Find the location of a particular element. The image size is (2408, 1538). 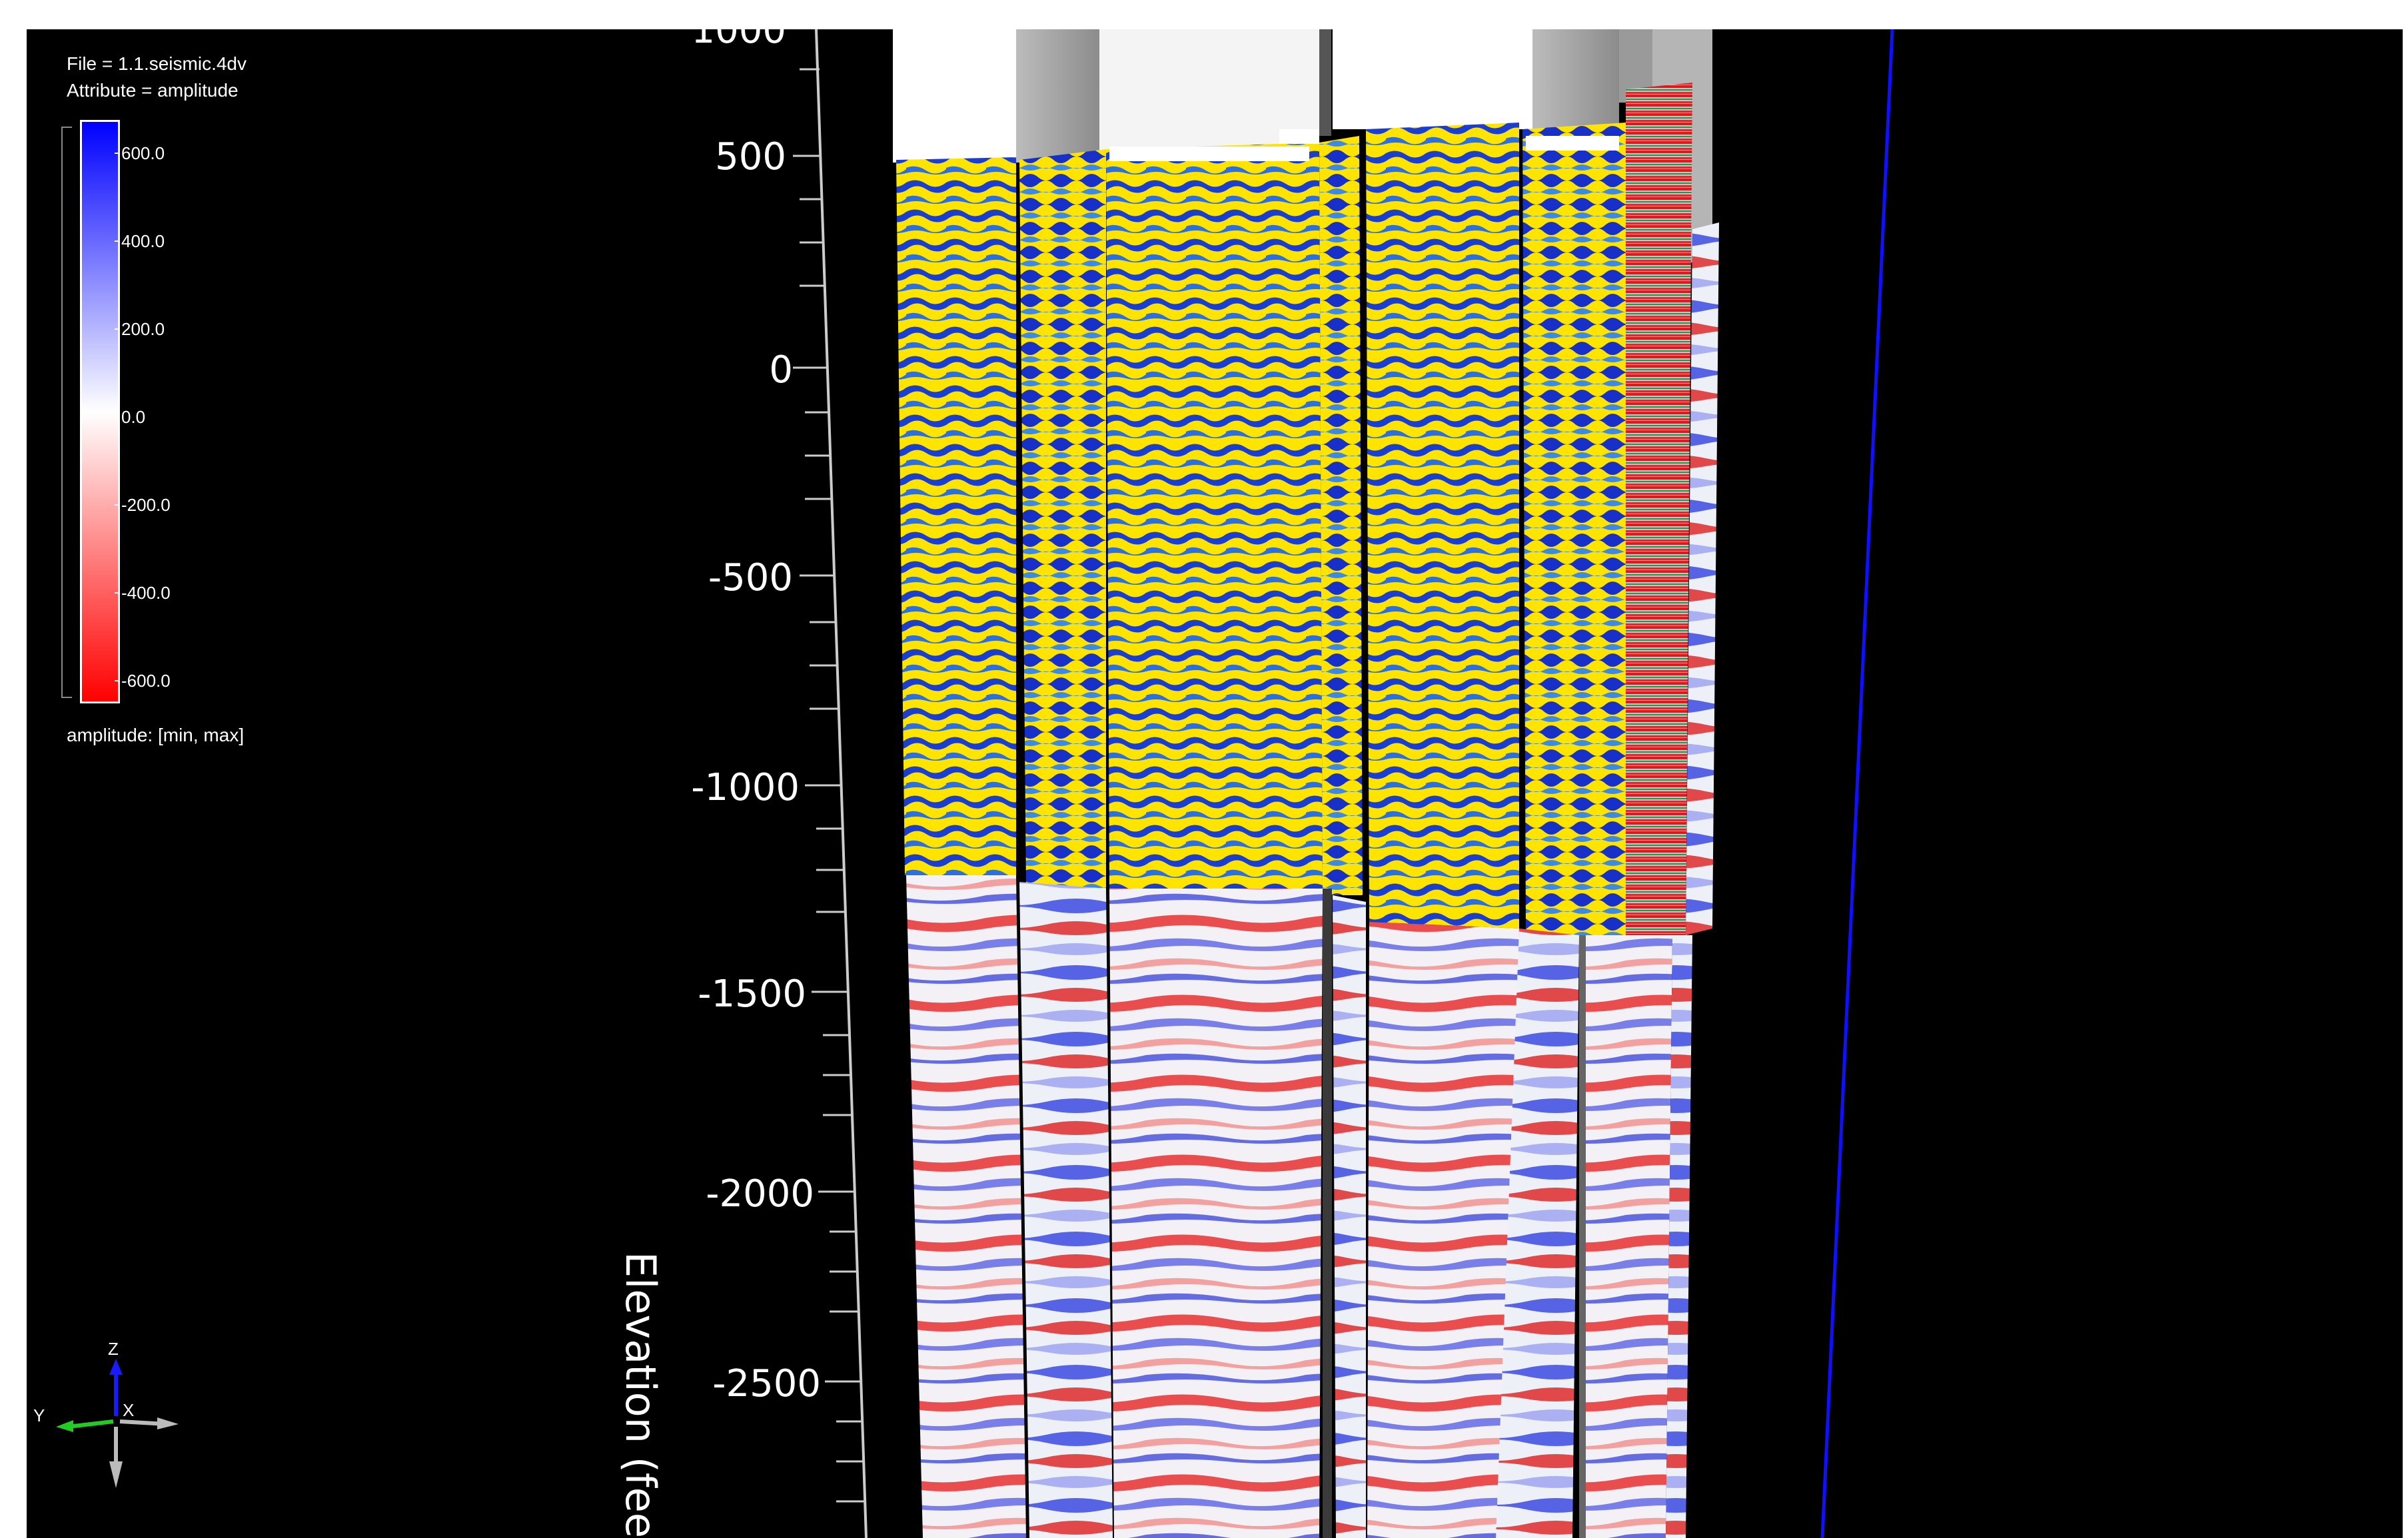

y-axis-label: Y is located at coordinates (39, 1415).